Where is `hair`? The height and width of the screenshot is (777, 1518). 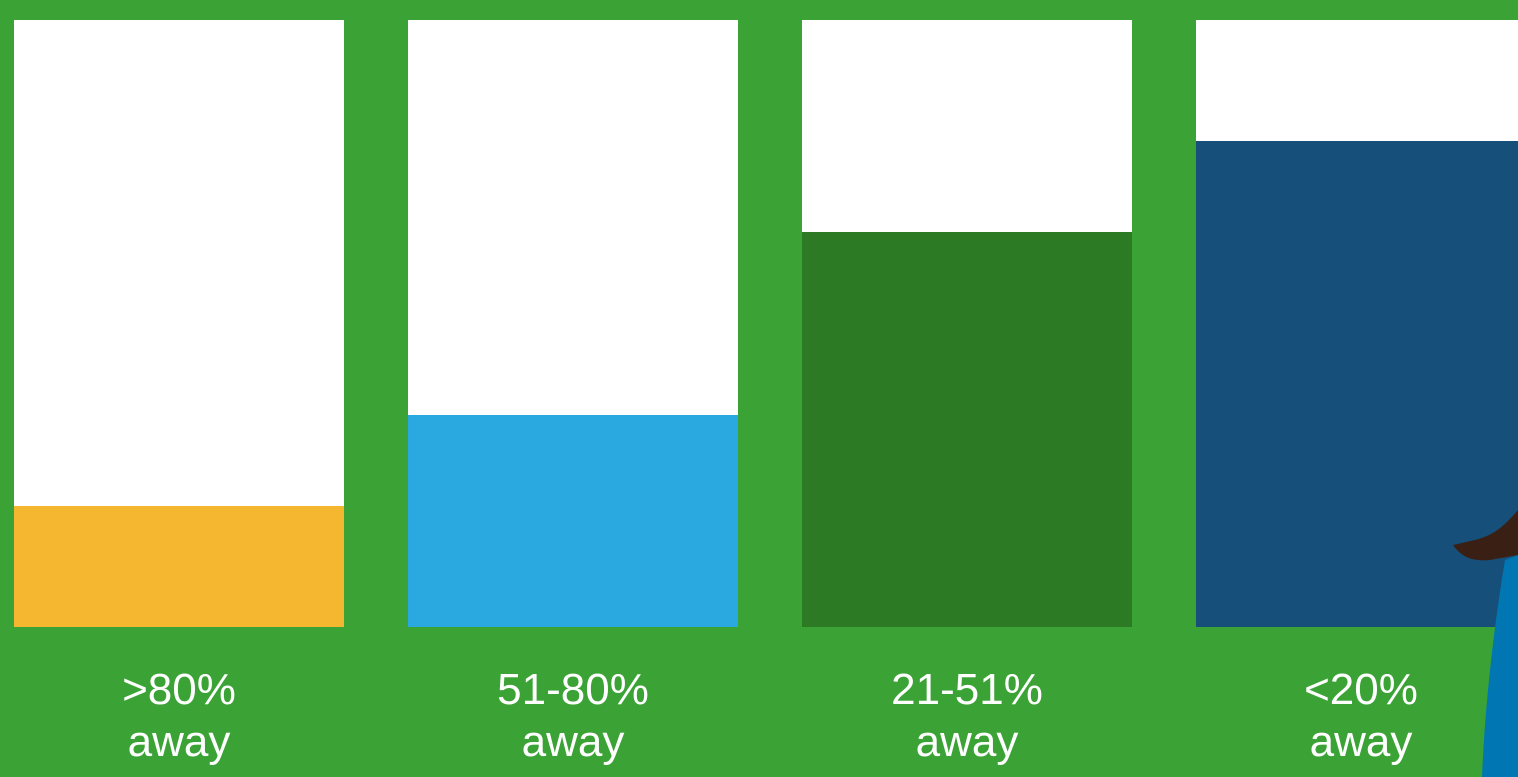
hair is located at coordinates (1485, 535).